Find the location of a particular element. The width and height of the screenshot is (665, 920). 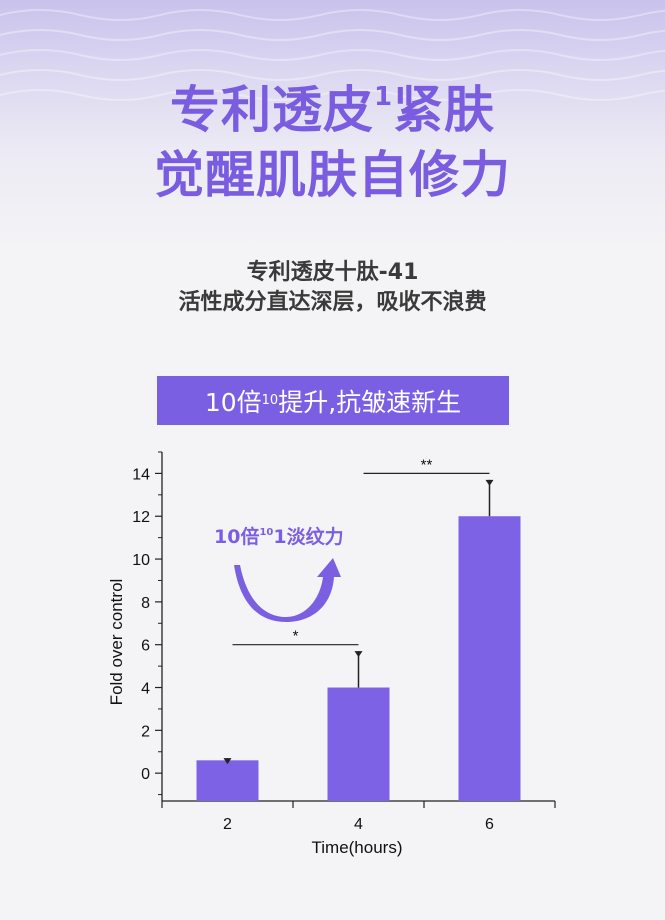

callout-label: 10倍101淡纹力 is located at coordinates (299, 535).